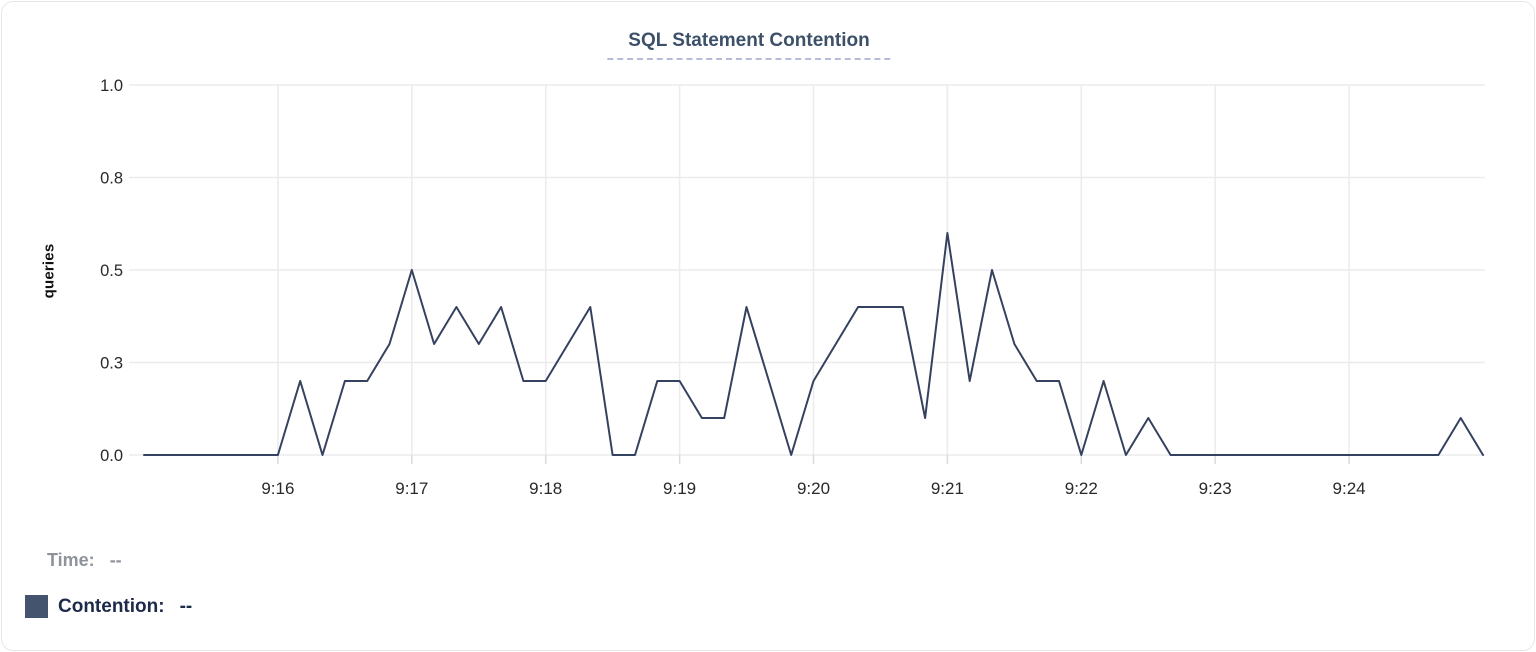 The height and width of the screenshot is (652, 1536). What do you see at coordinates (111, 271) in the screenshot?
I see `y-tick-label: 0.5` at bounding box center [111, 271].